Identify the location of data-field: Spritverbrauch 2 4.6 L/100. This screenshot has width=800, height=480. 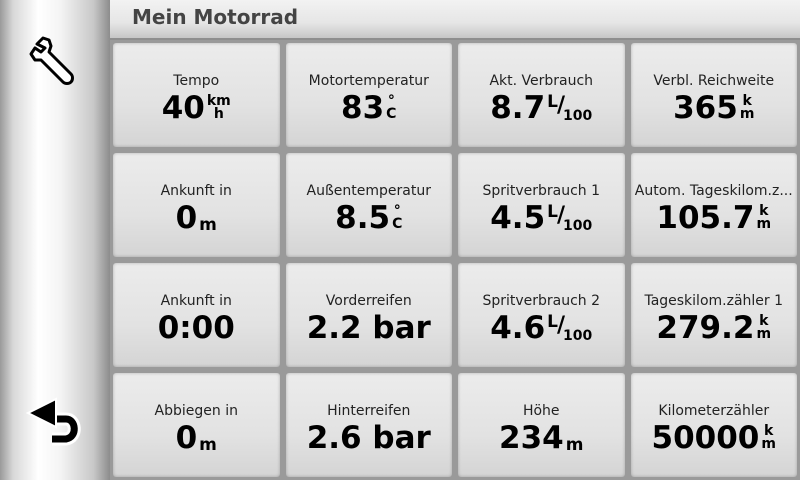
(541, 315).